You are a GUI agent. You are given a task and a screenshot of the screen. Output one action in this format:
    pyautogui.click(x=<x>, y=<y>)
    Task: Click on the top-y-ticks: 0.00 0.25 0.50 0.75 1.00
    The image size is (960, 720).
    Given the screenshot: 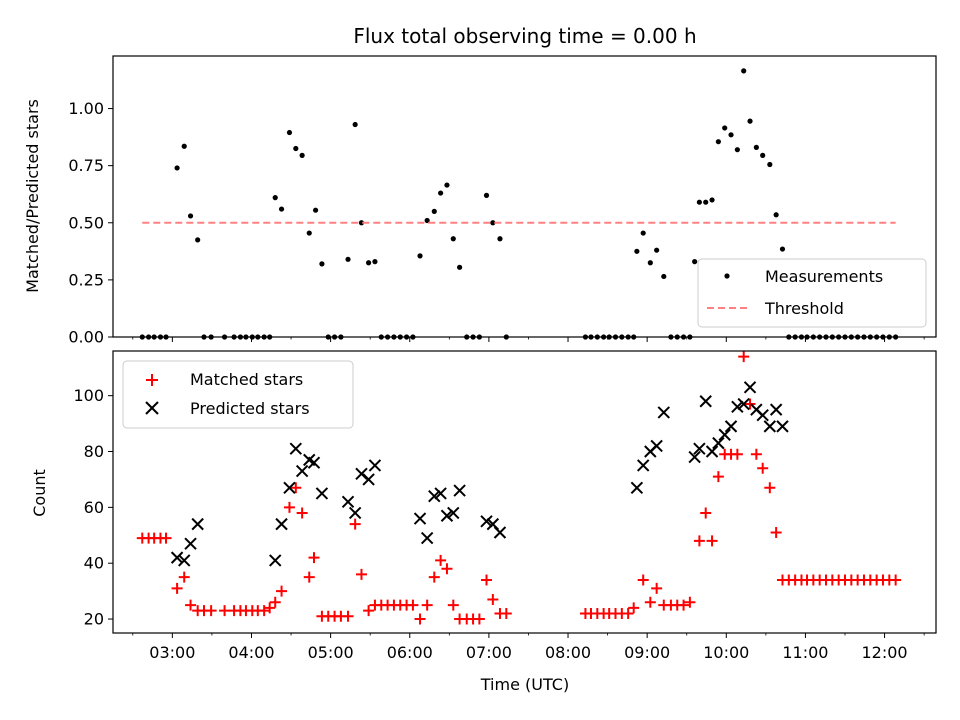 What is the action you would take?
    pyautogui.click(x=90, y=223)
    